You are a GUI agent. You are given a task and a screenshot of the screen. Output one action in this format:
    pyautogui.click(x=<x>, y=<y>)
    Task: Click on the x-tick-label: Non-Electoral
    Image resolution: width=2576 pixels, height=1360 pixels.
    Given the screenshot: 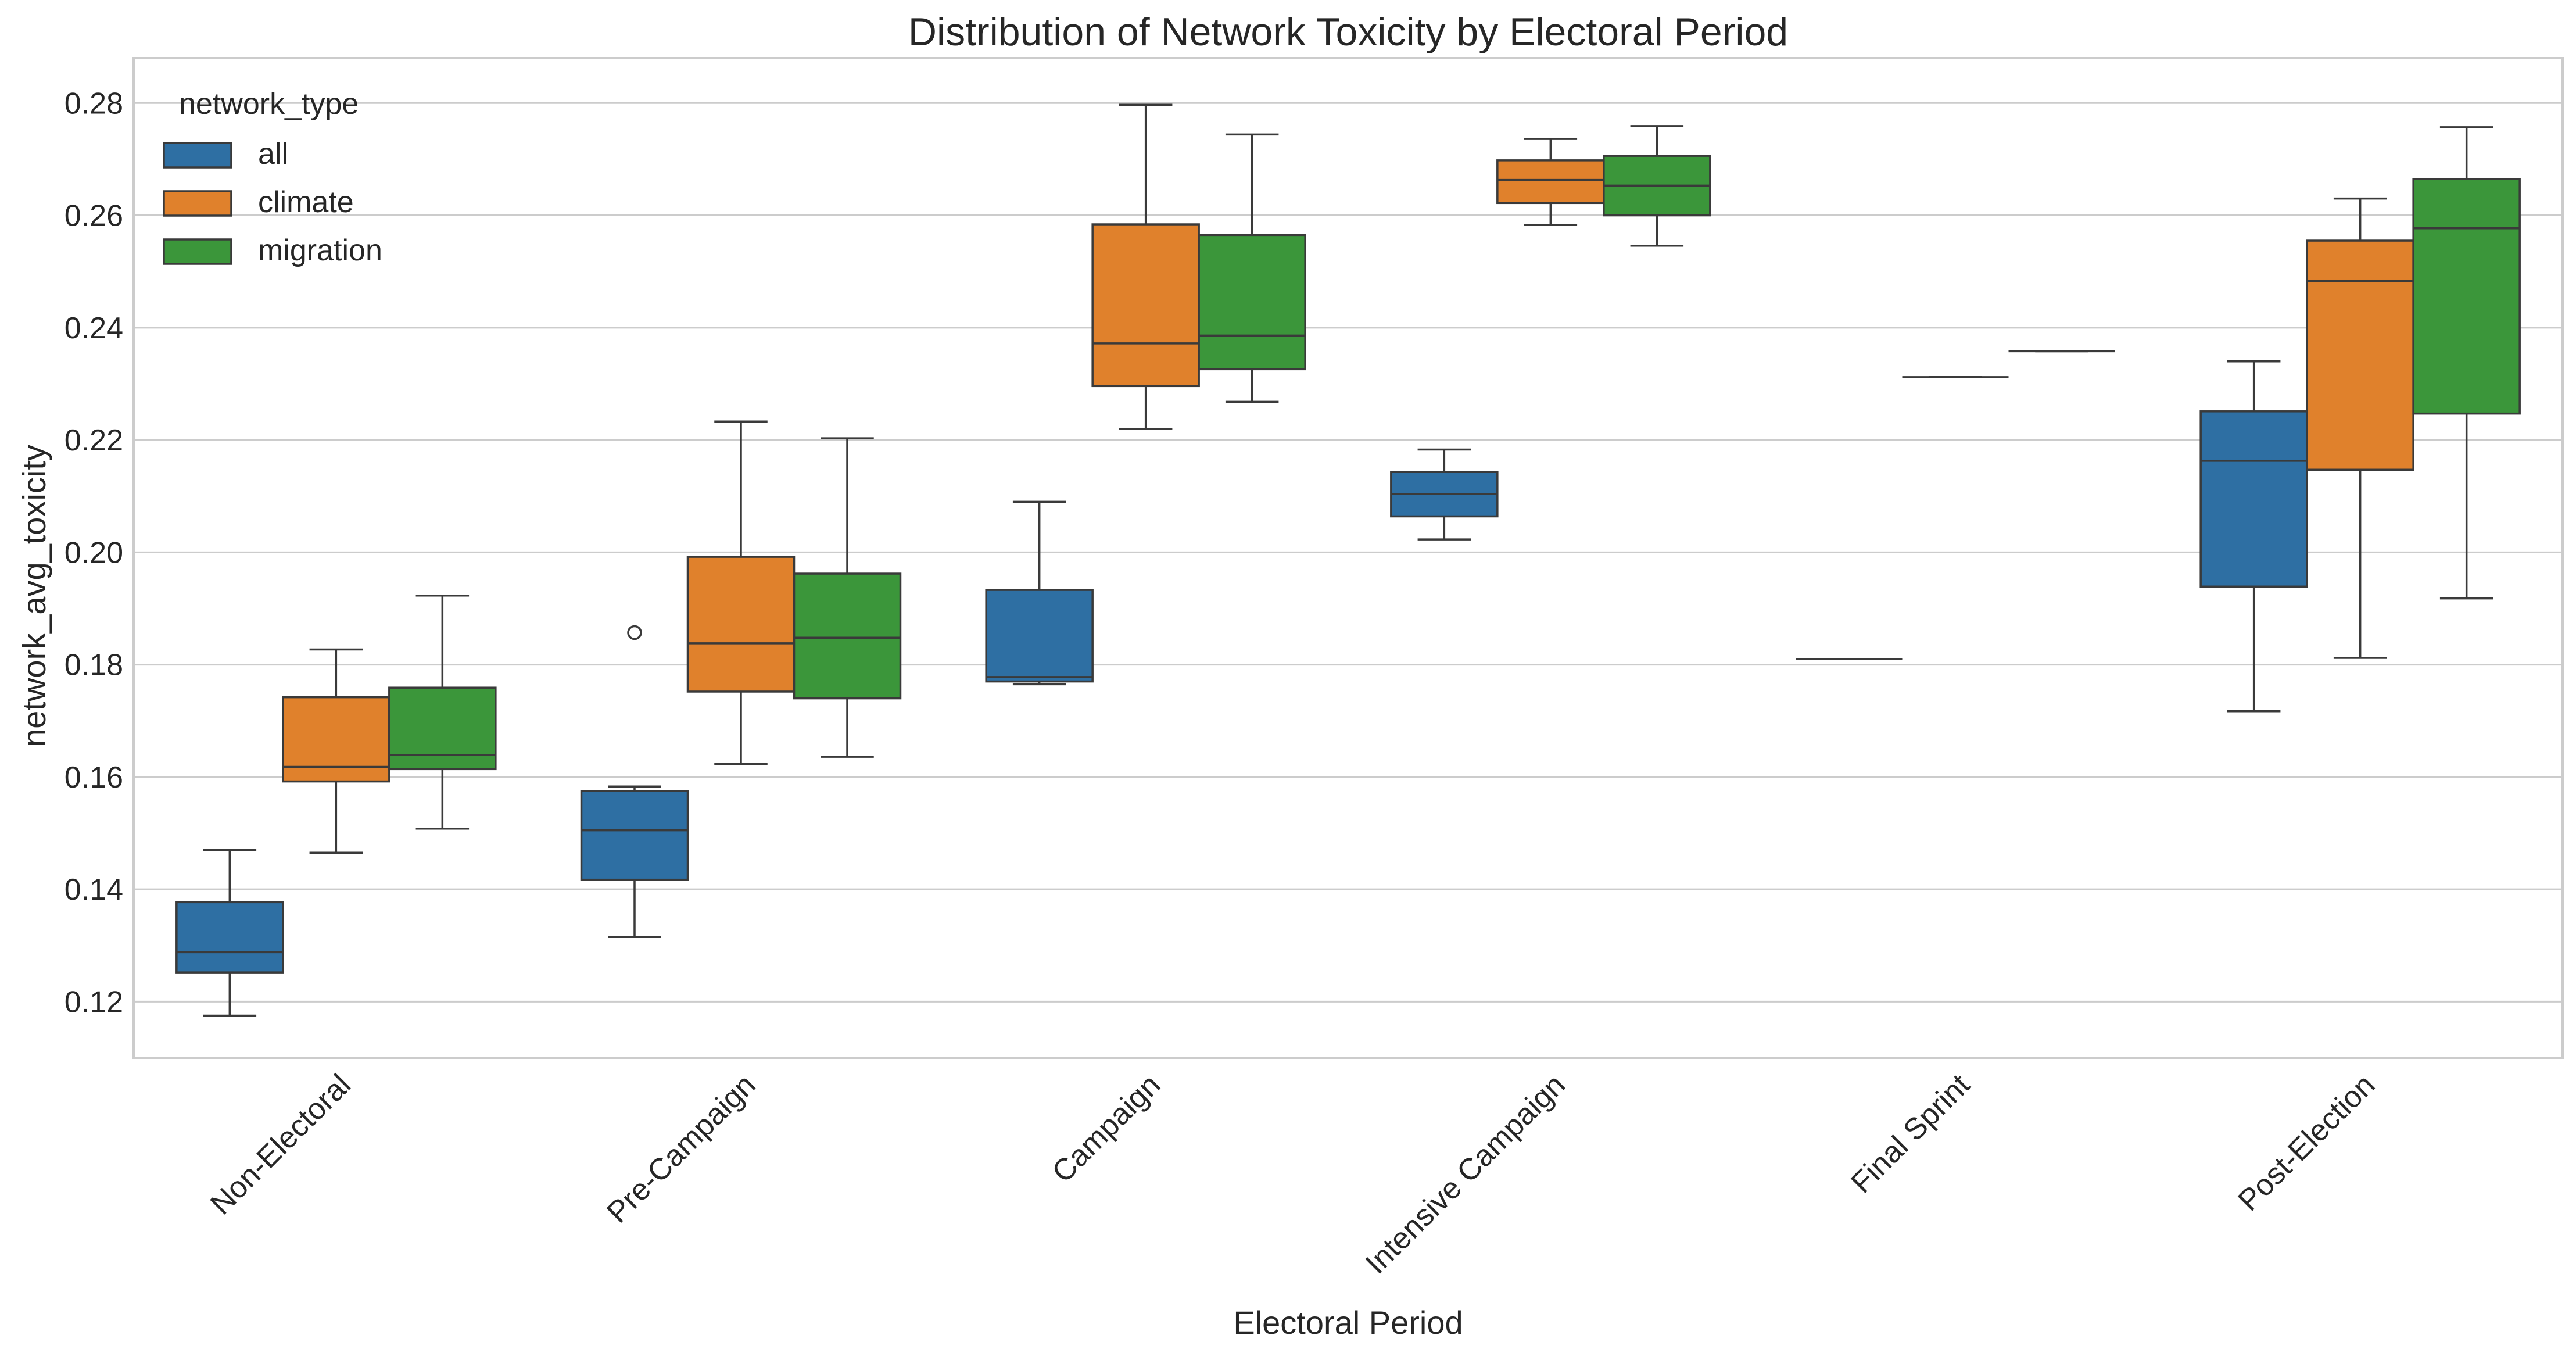 What is the action you would take?
    pyautogui.click(x=280, y=1145)
    